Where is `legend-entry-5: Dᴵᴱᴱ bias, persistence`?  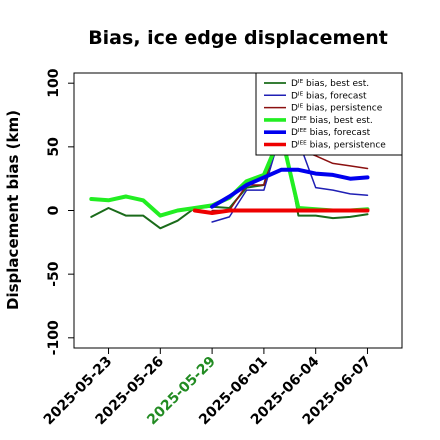 legend-entry-5: Dᴵᴱᴱ bias, persistence is located at coordinates (338, 146).